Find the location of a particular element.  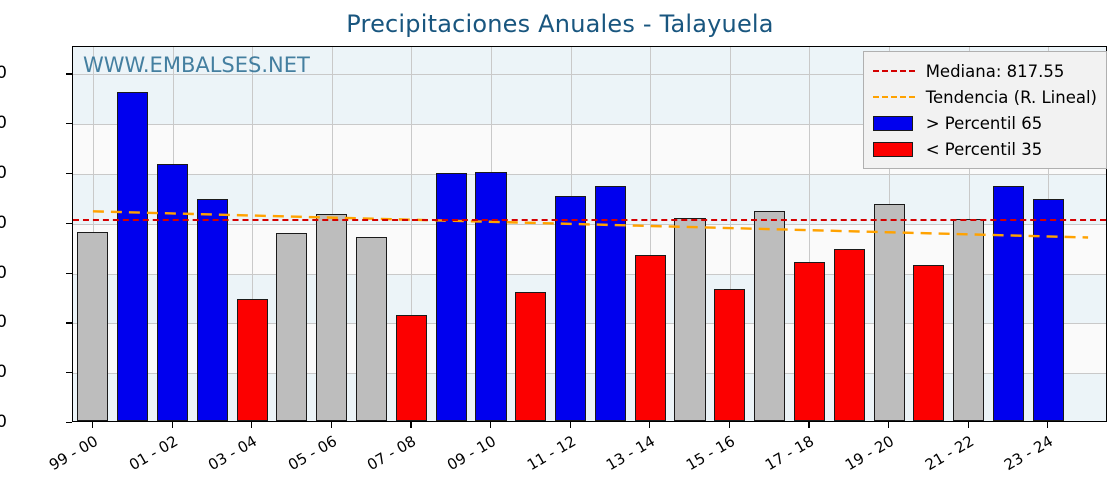

watermark-text: WWW.EMBALSES.NET is located at coordinates (196, 65).